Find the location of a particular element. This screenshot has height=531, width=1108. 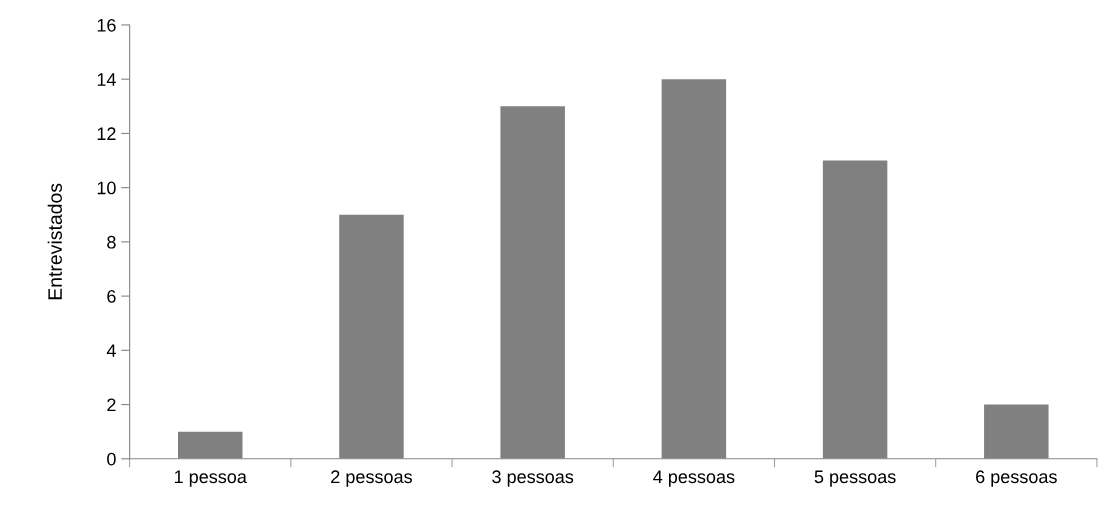

y-axis-title: Entrevistados is located at coordinates (54, 241).